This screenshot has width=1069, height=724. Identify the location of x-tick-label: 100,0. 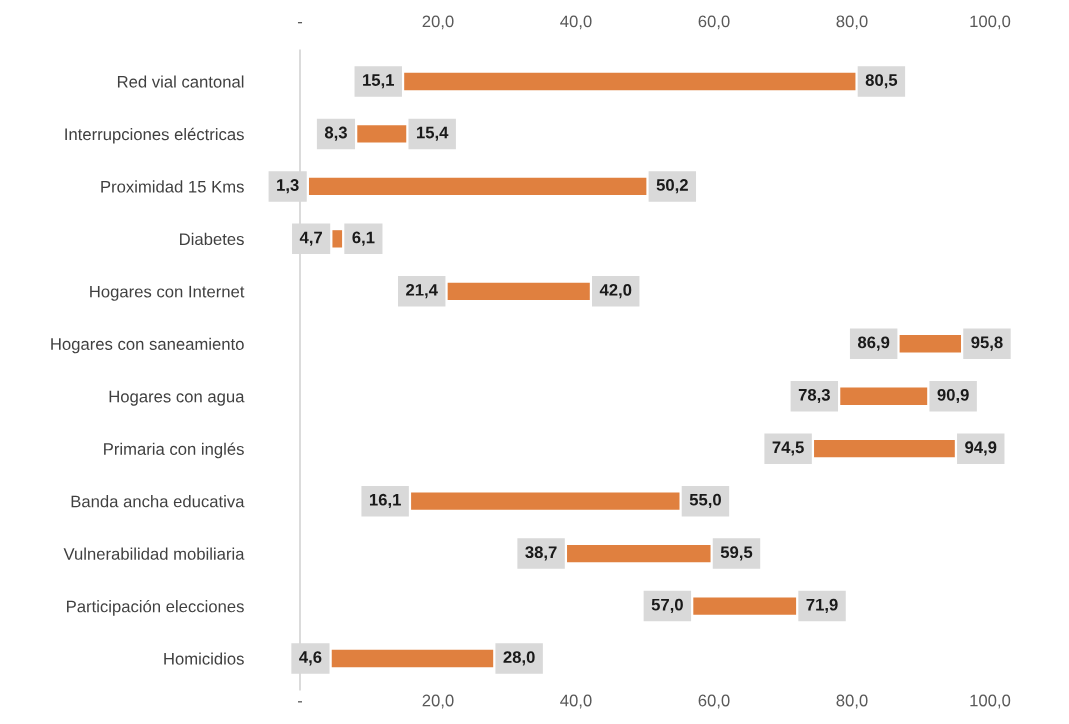
(990, 701).